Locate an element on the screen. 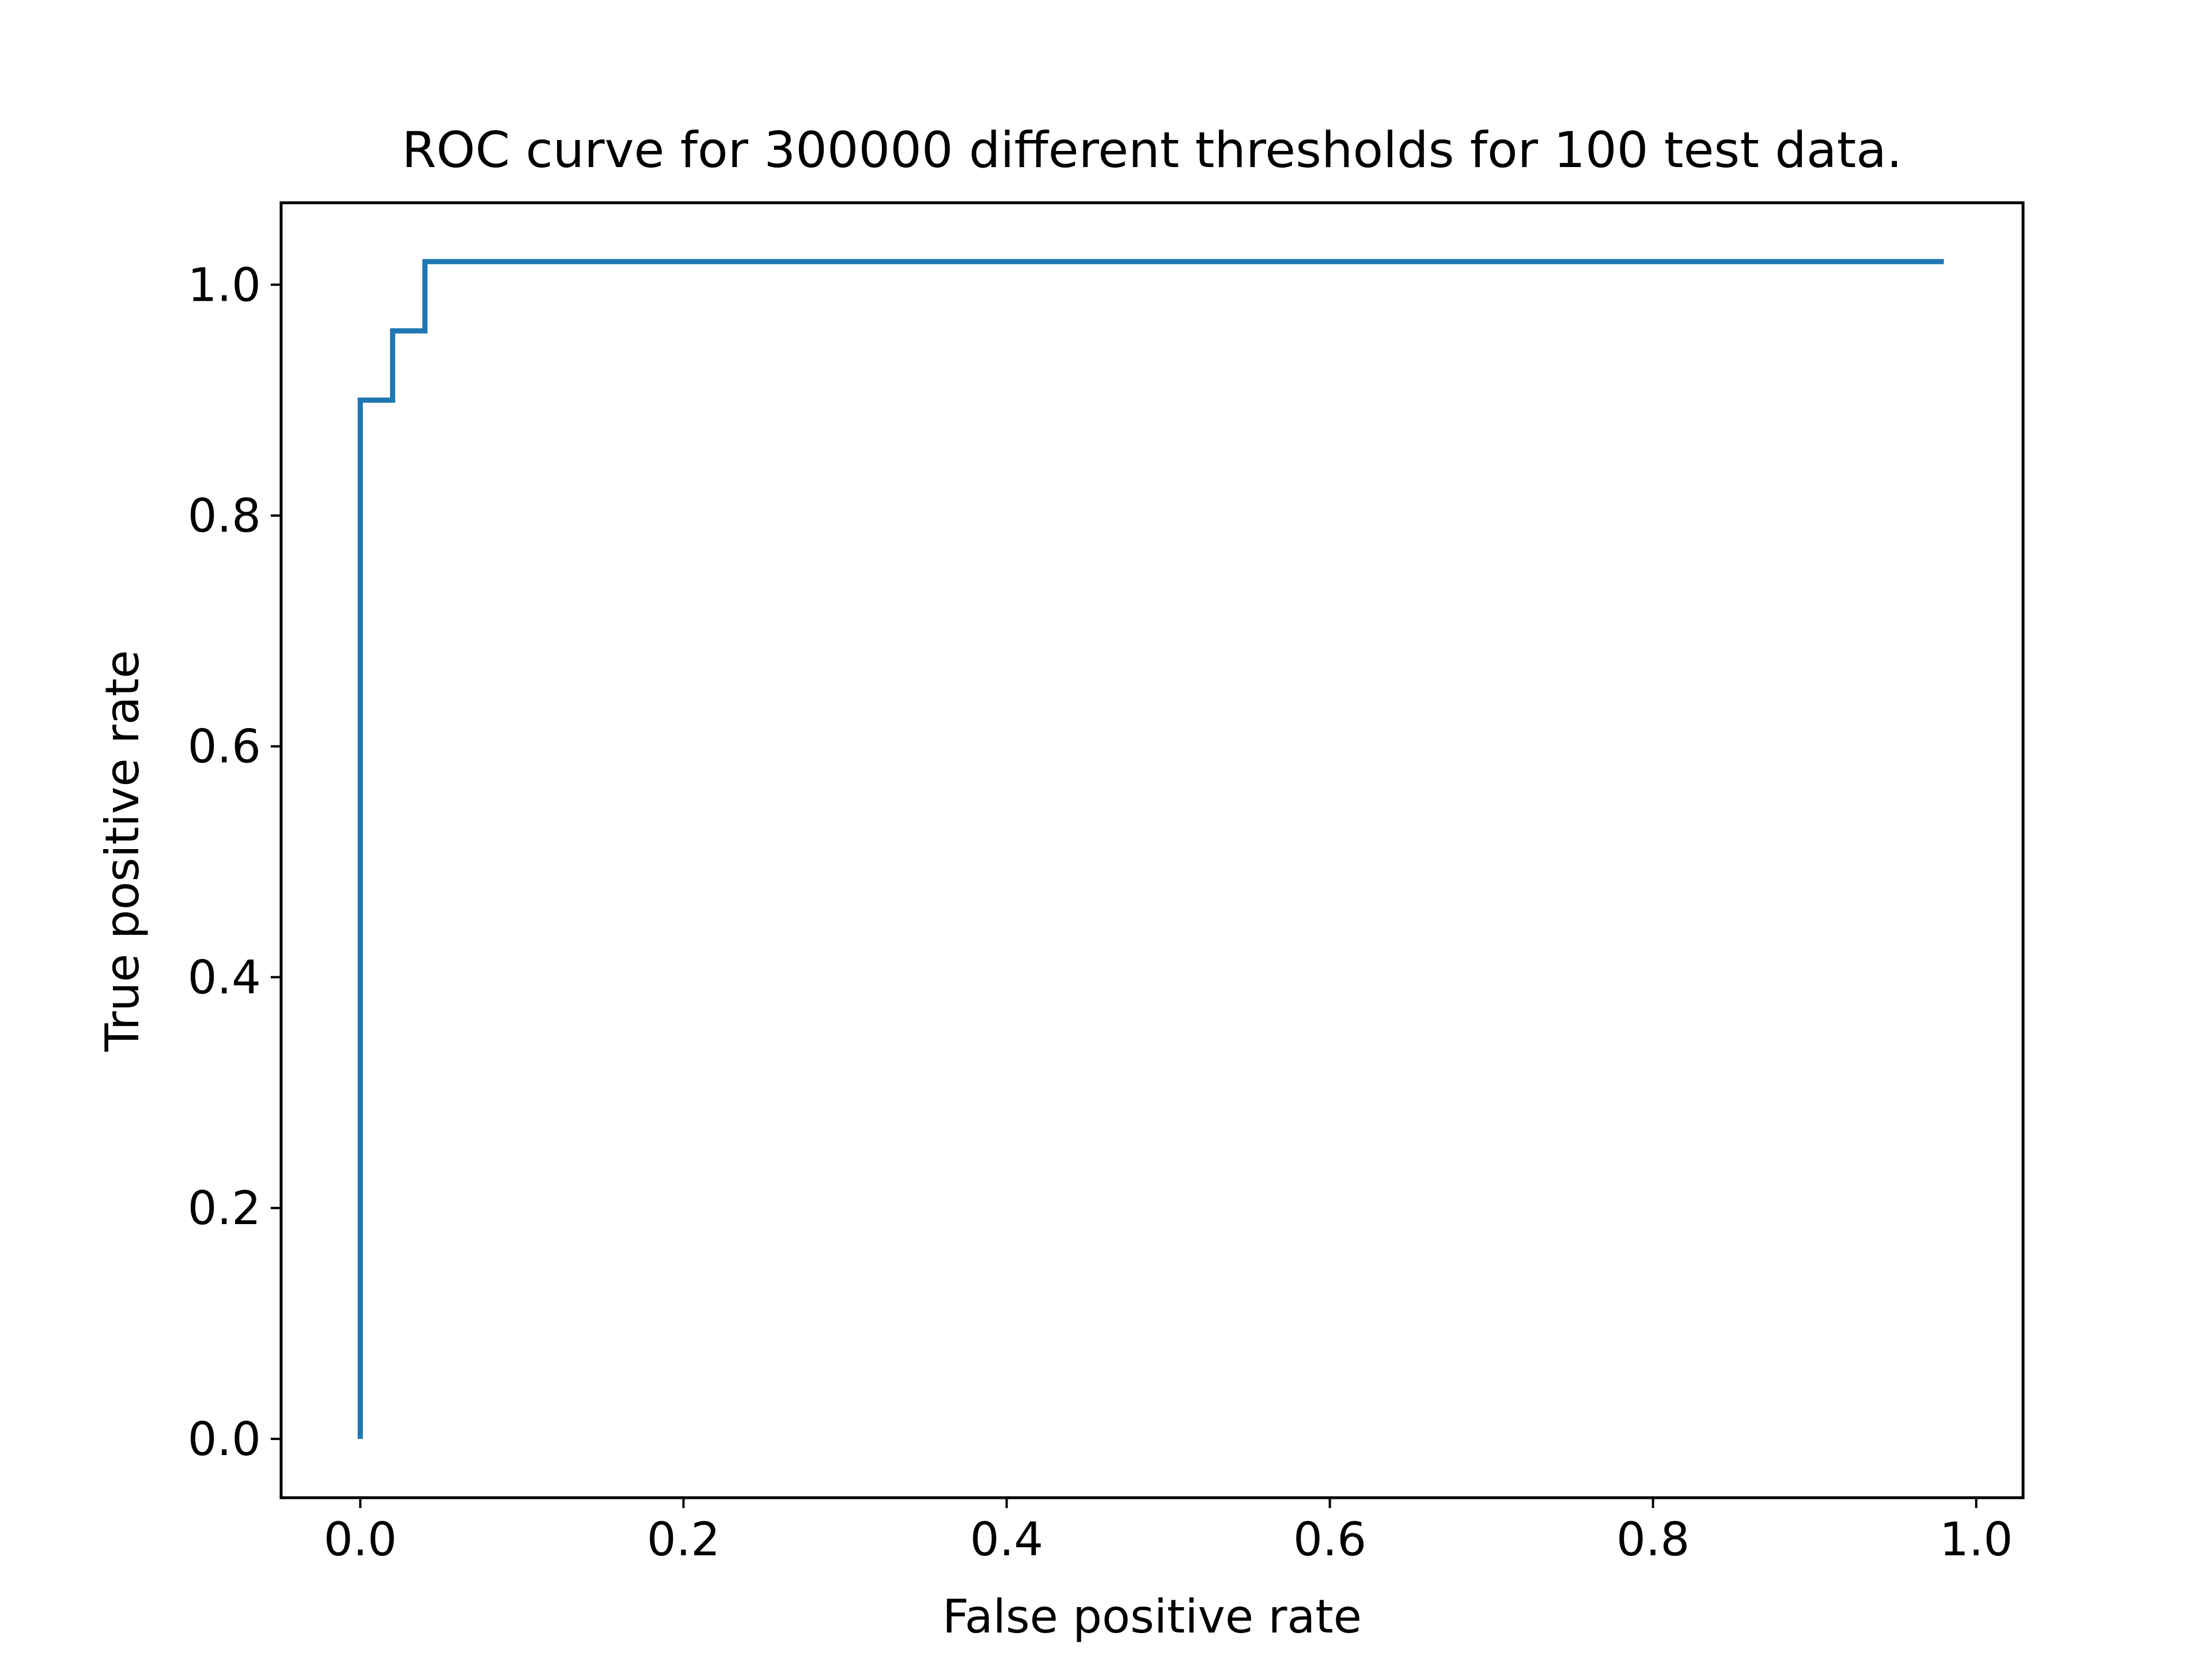  x-tick-label: 0.4 is located at coordinates (1006, 1539).